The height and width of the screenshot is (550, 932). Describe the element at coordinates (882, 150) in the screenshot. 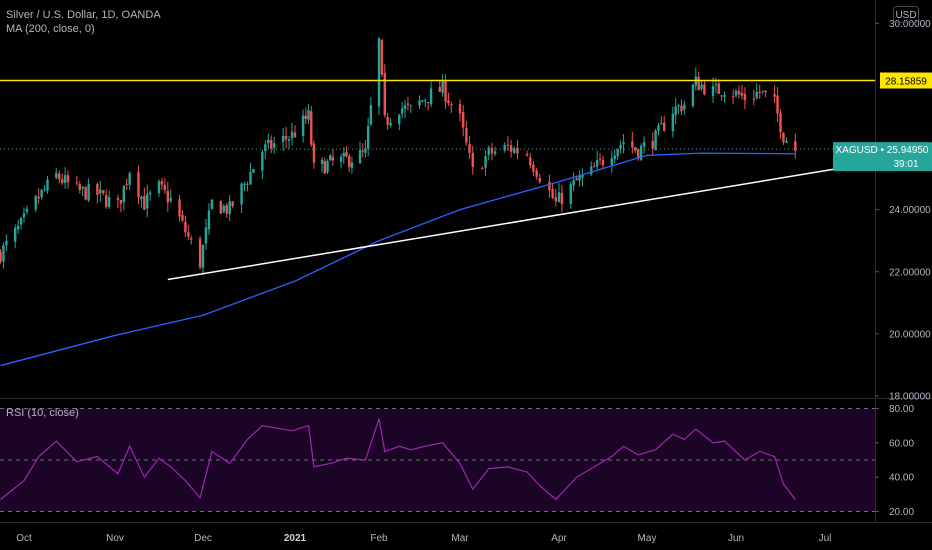

I see `price-badge-label: XAGUSD • 25.94950` at that location.